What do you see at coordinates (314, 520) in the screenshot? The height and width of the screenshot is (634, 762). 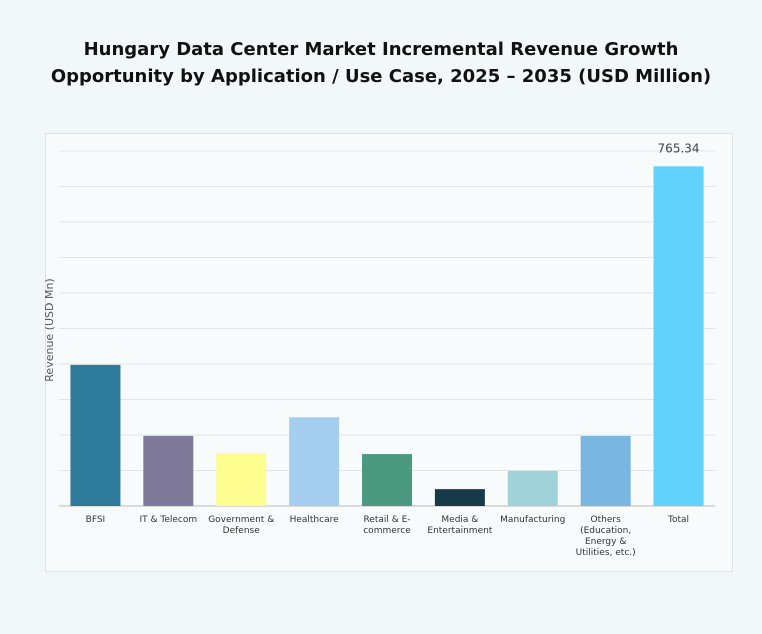 I see `x-tick-label: Healthcare` at bounding box center [314, 520].